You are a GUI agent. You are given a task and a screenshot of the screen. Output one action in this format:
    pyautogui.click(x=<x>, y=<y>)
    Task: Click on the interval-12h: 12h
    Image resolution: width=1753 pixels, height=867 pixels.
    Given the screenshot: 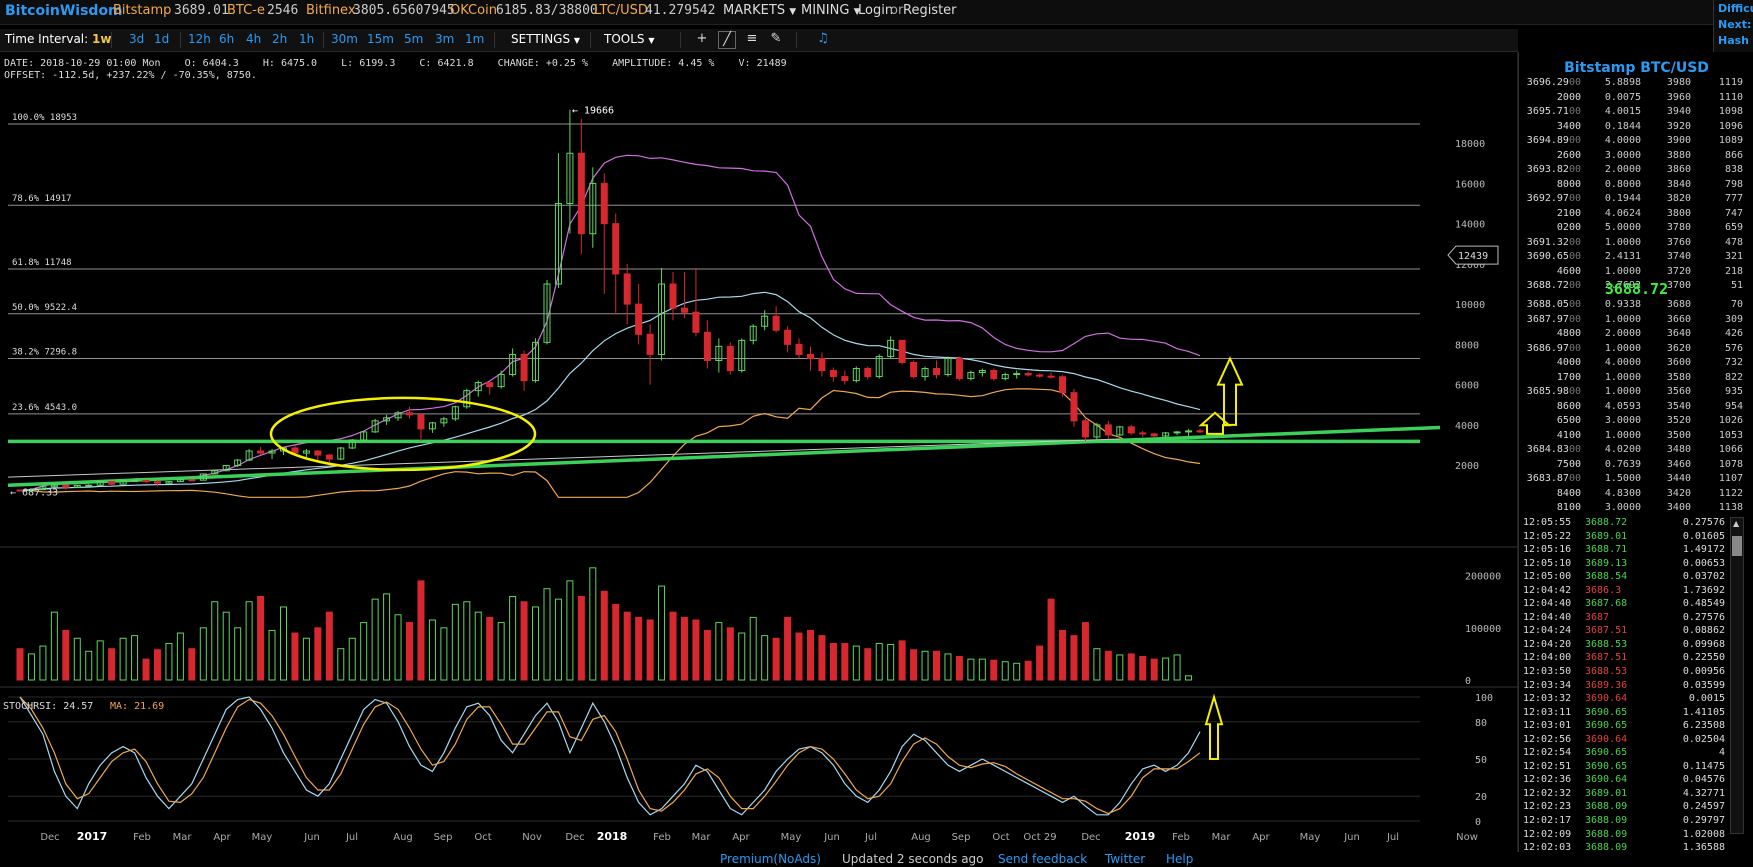 What is the action you would take?
    pyautogui.click(x=199, y=39)
    